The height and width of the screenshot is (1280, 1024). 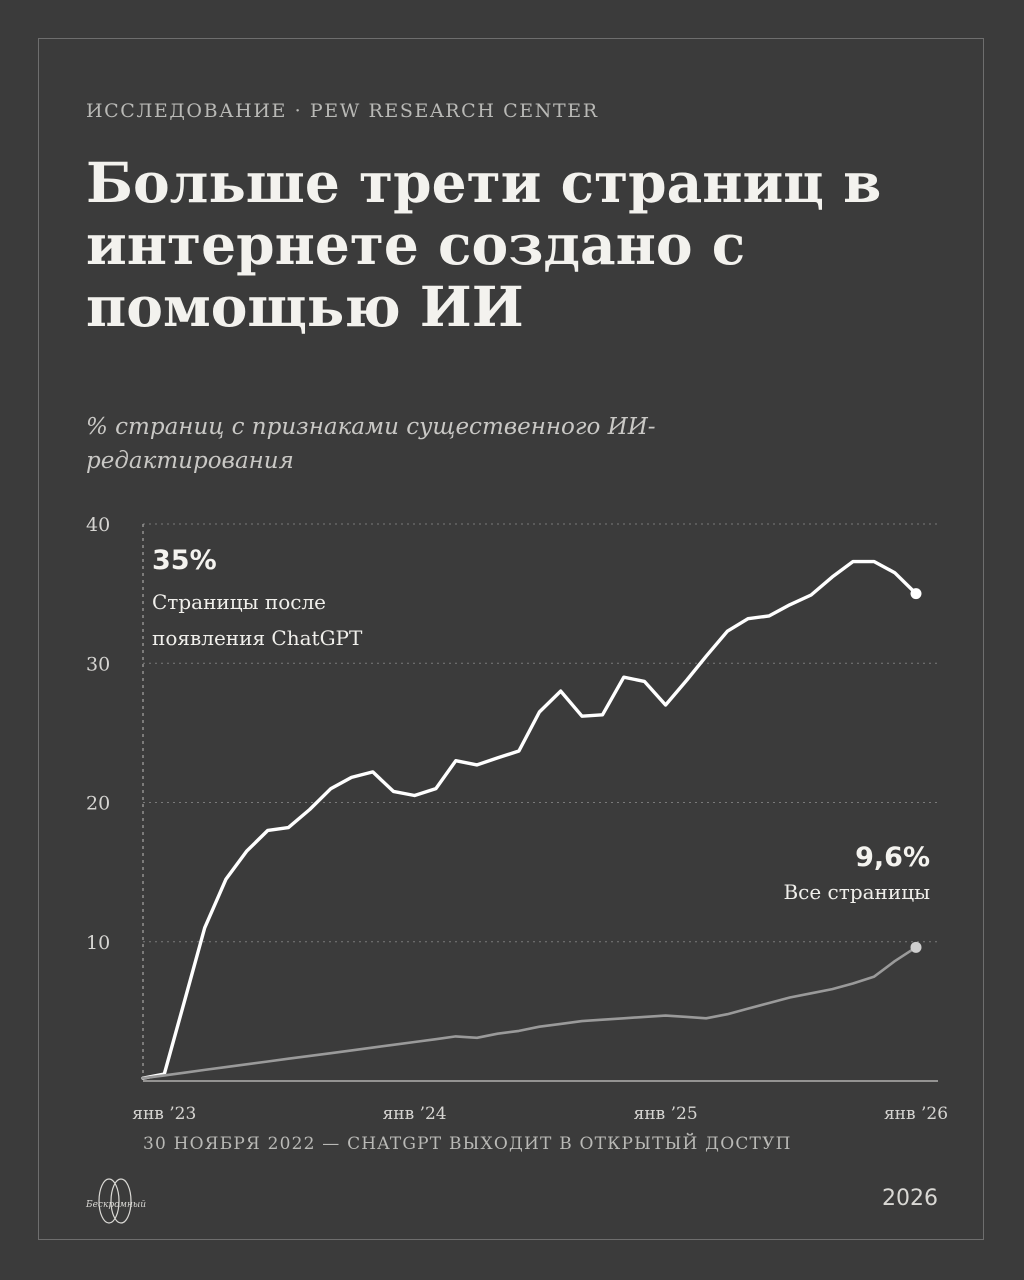 I want to click on brand-logo-text: Бескромный, so click(x=116, y=1205).